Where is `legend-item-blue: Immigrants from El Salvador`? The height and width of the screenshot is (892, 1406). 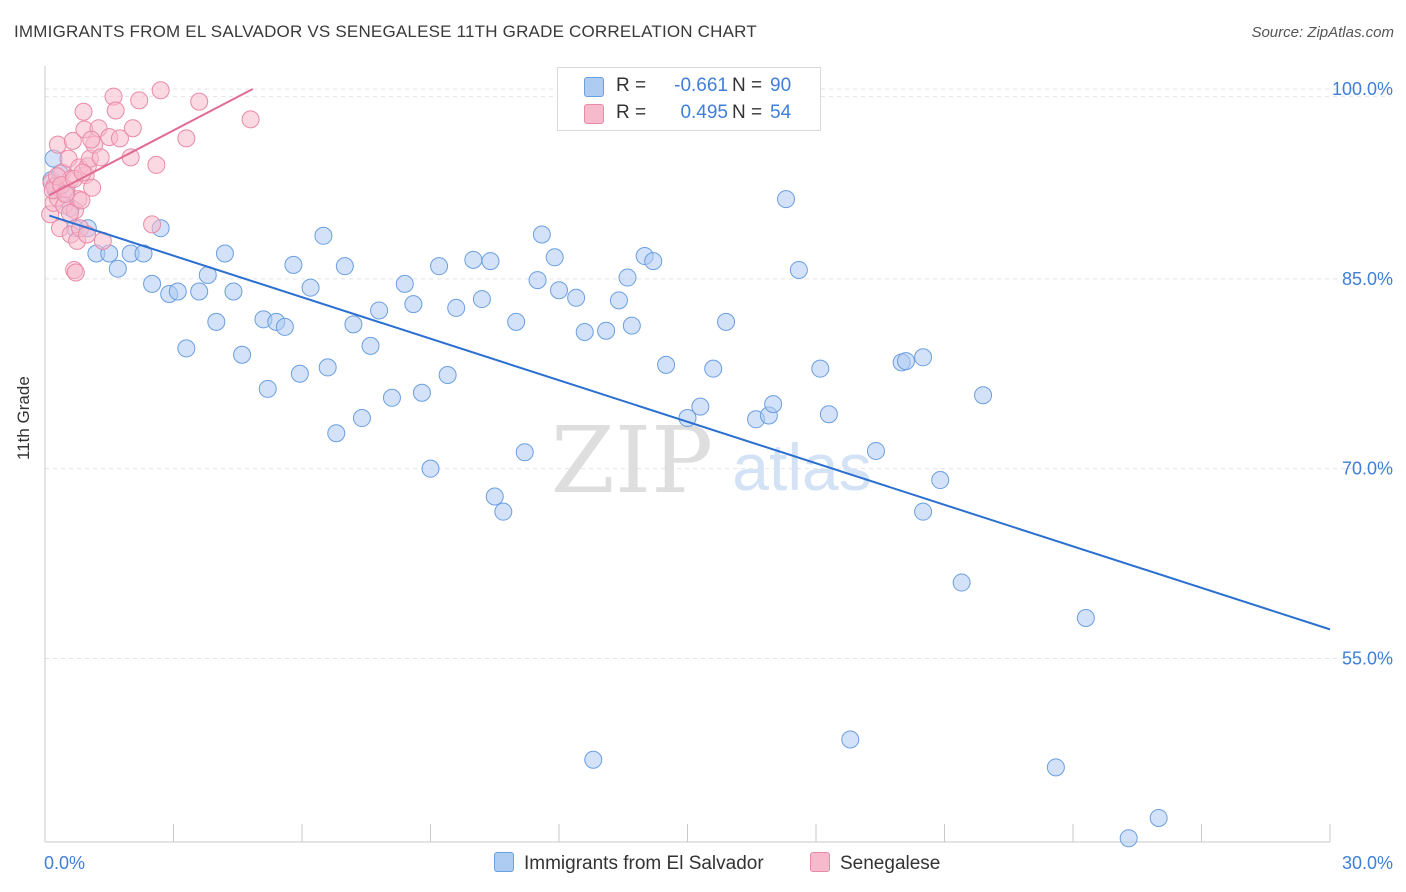
legend-item-blue: Immigrants from El Salvador is located at coordinates (629, 863).